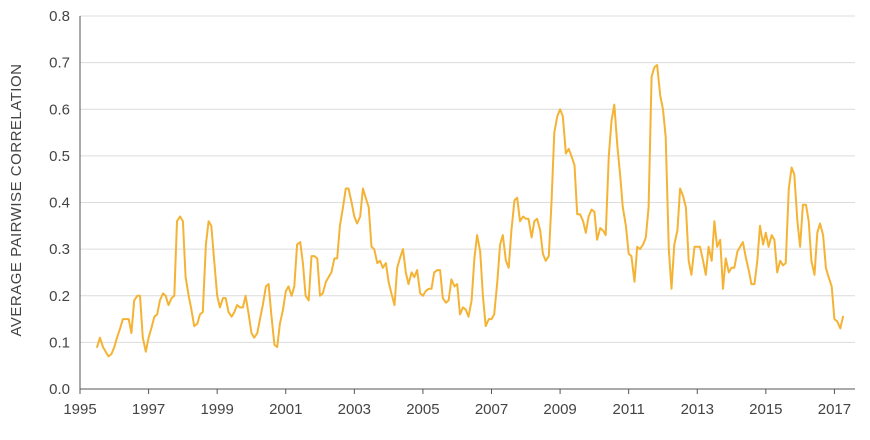 The image size is (870, 440). What do you see at coordinates (59, 342) in the screenshot?
I see `y-tick-label: 0.1` at bounding box center [59, 342].